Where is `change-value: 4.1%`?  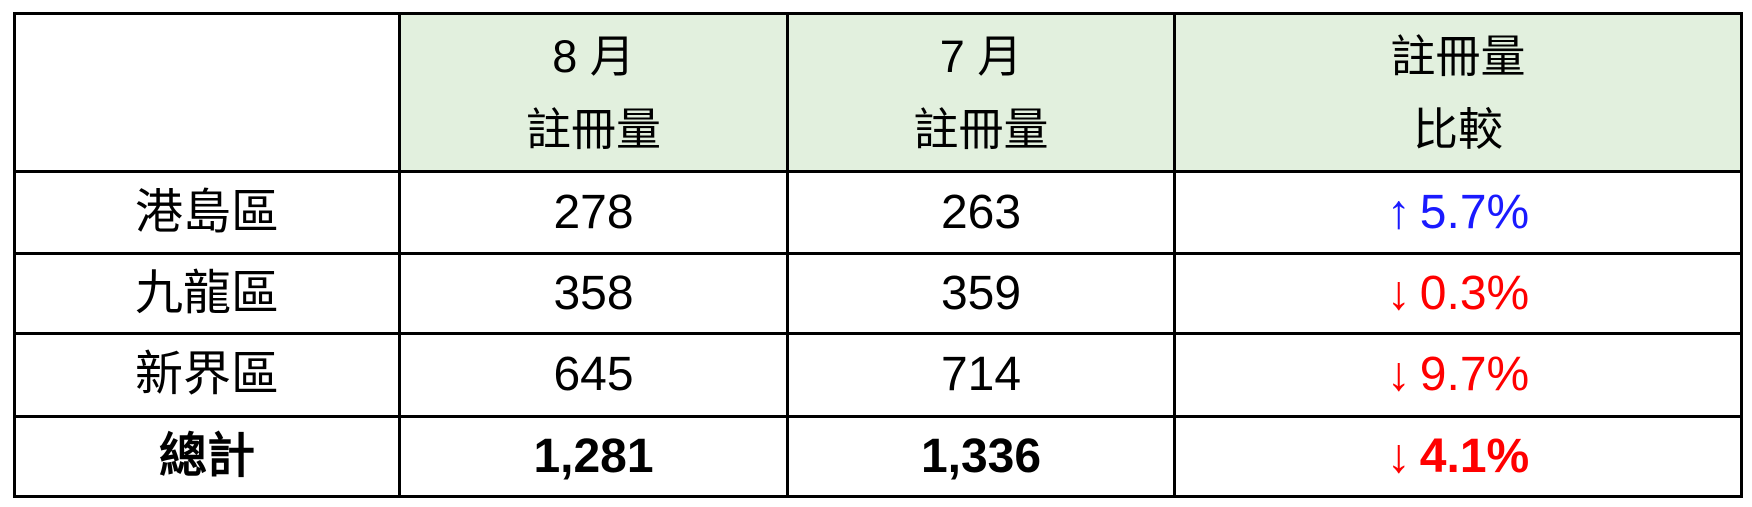
change-value: 4.1% is located at coordinates (1474, 456).